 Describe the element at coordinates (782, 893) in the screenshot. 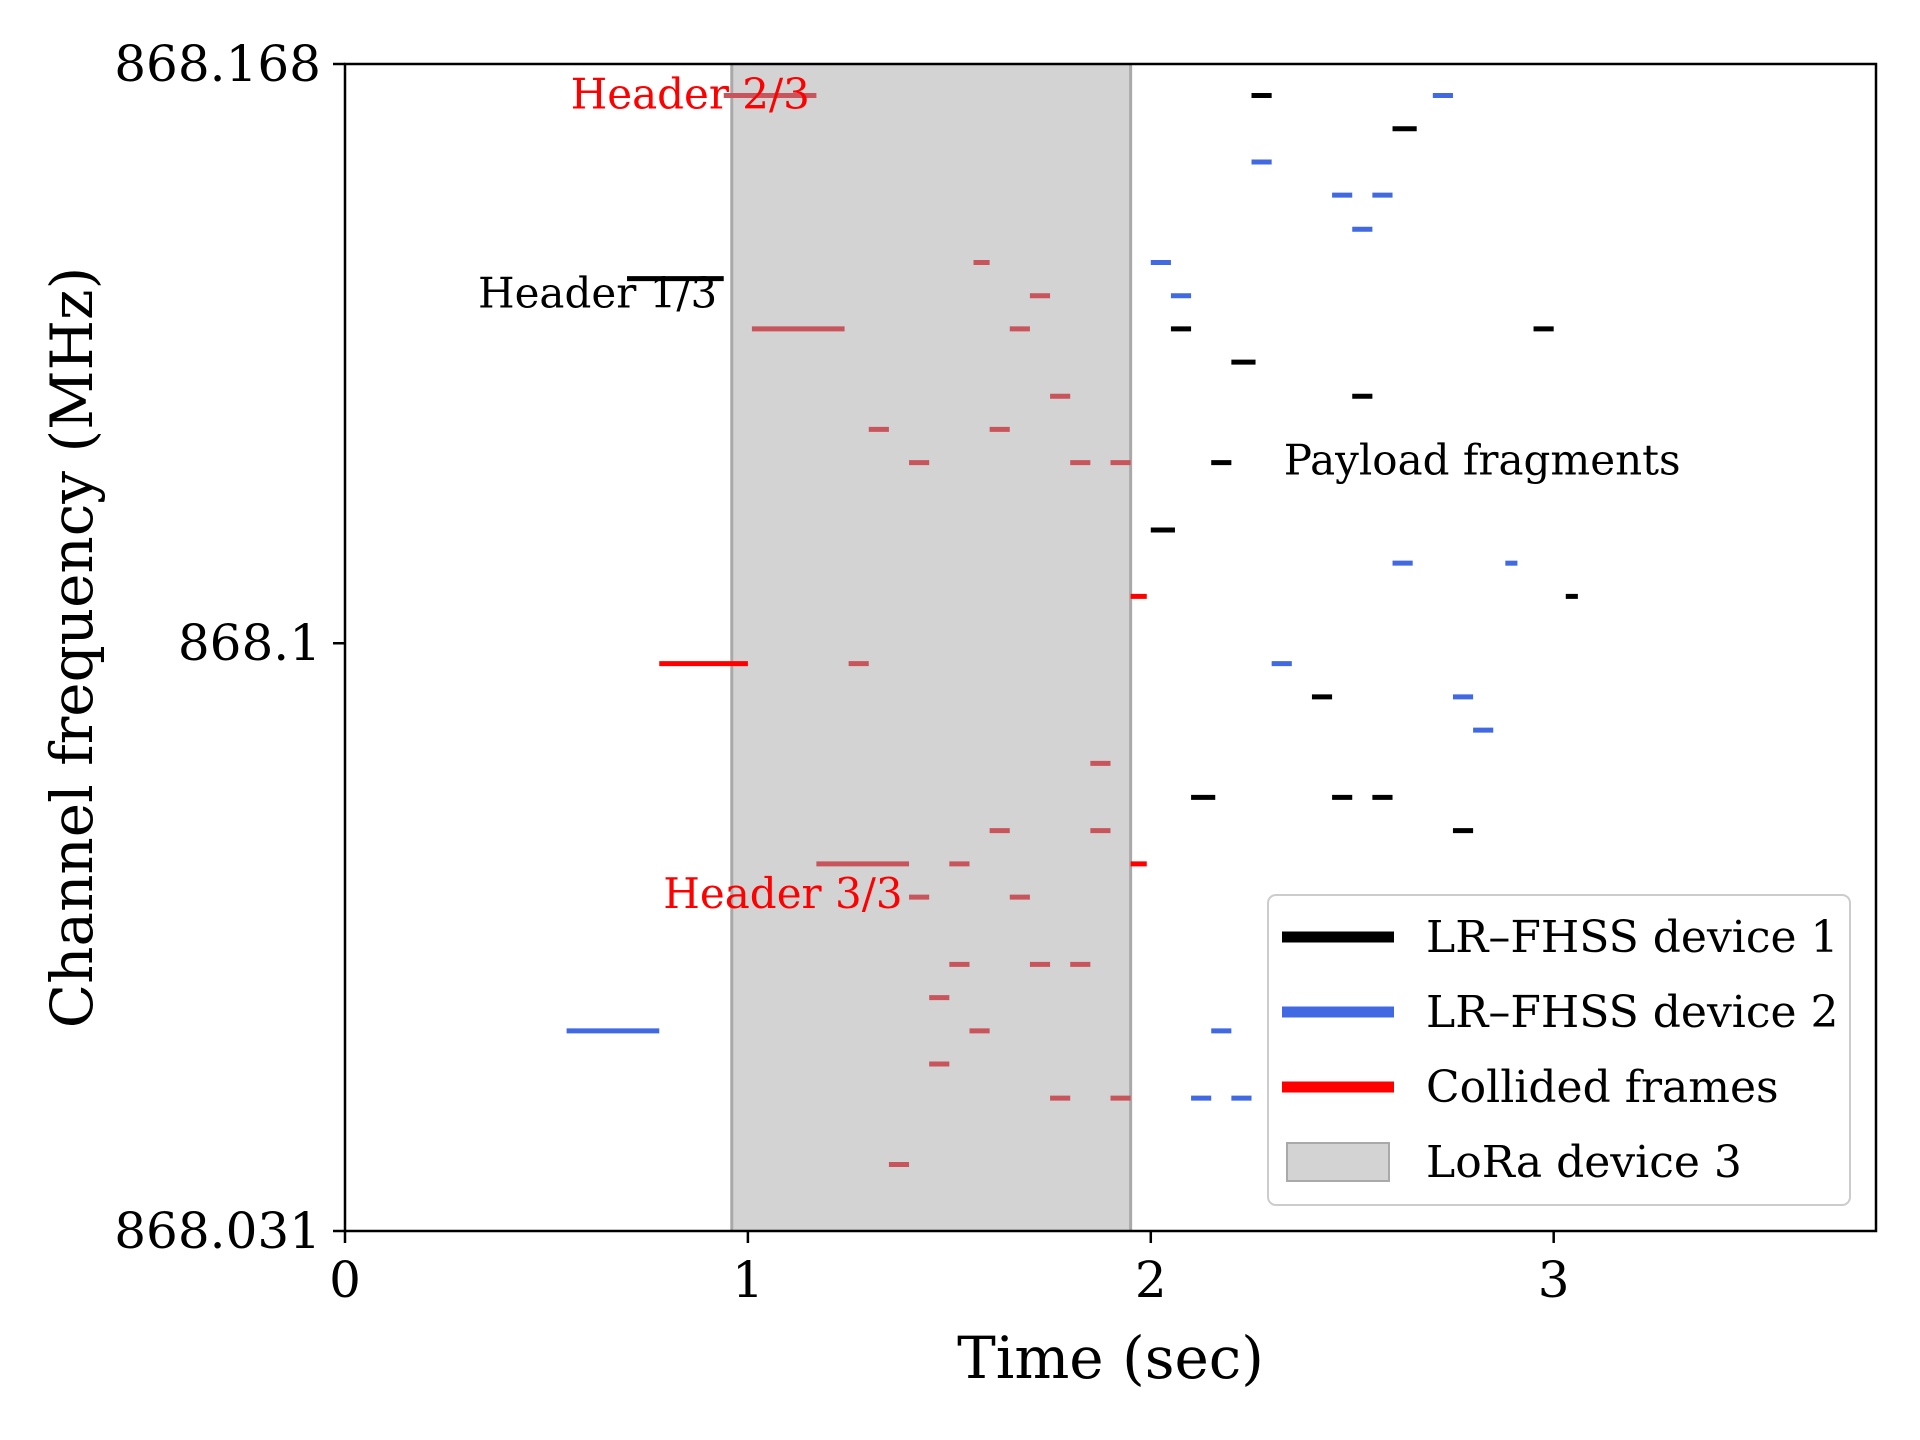

I see `annotation-2: Header 3/3` at that location.